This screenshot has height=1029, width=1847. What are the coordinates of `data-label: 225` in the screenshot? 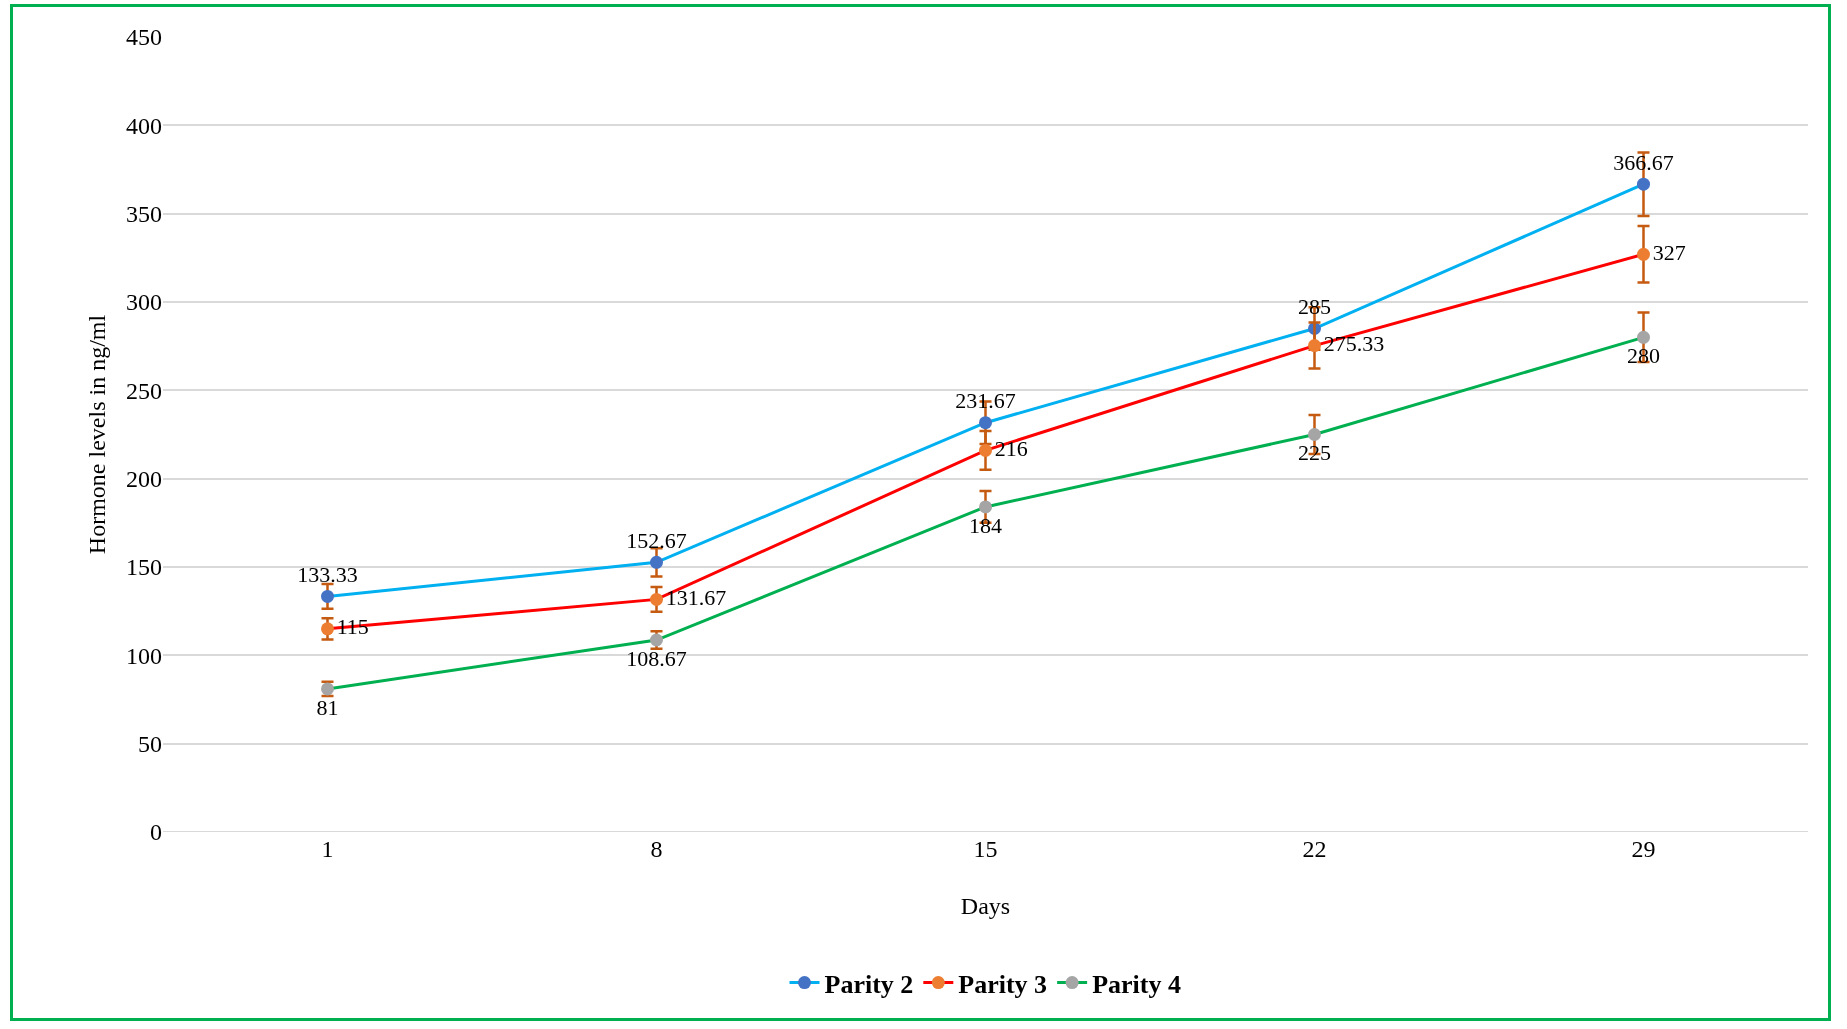 It's located at (1314, 453).